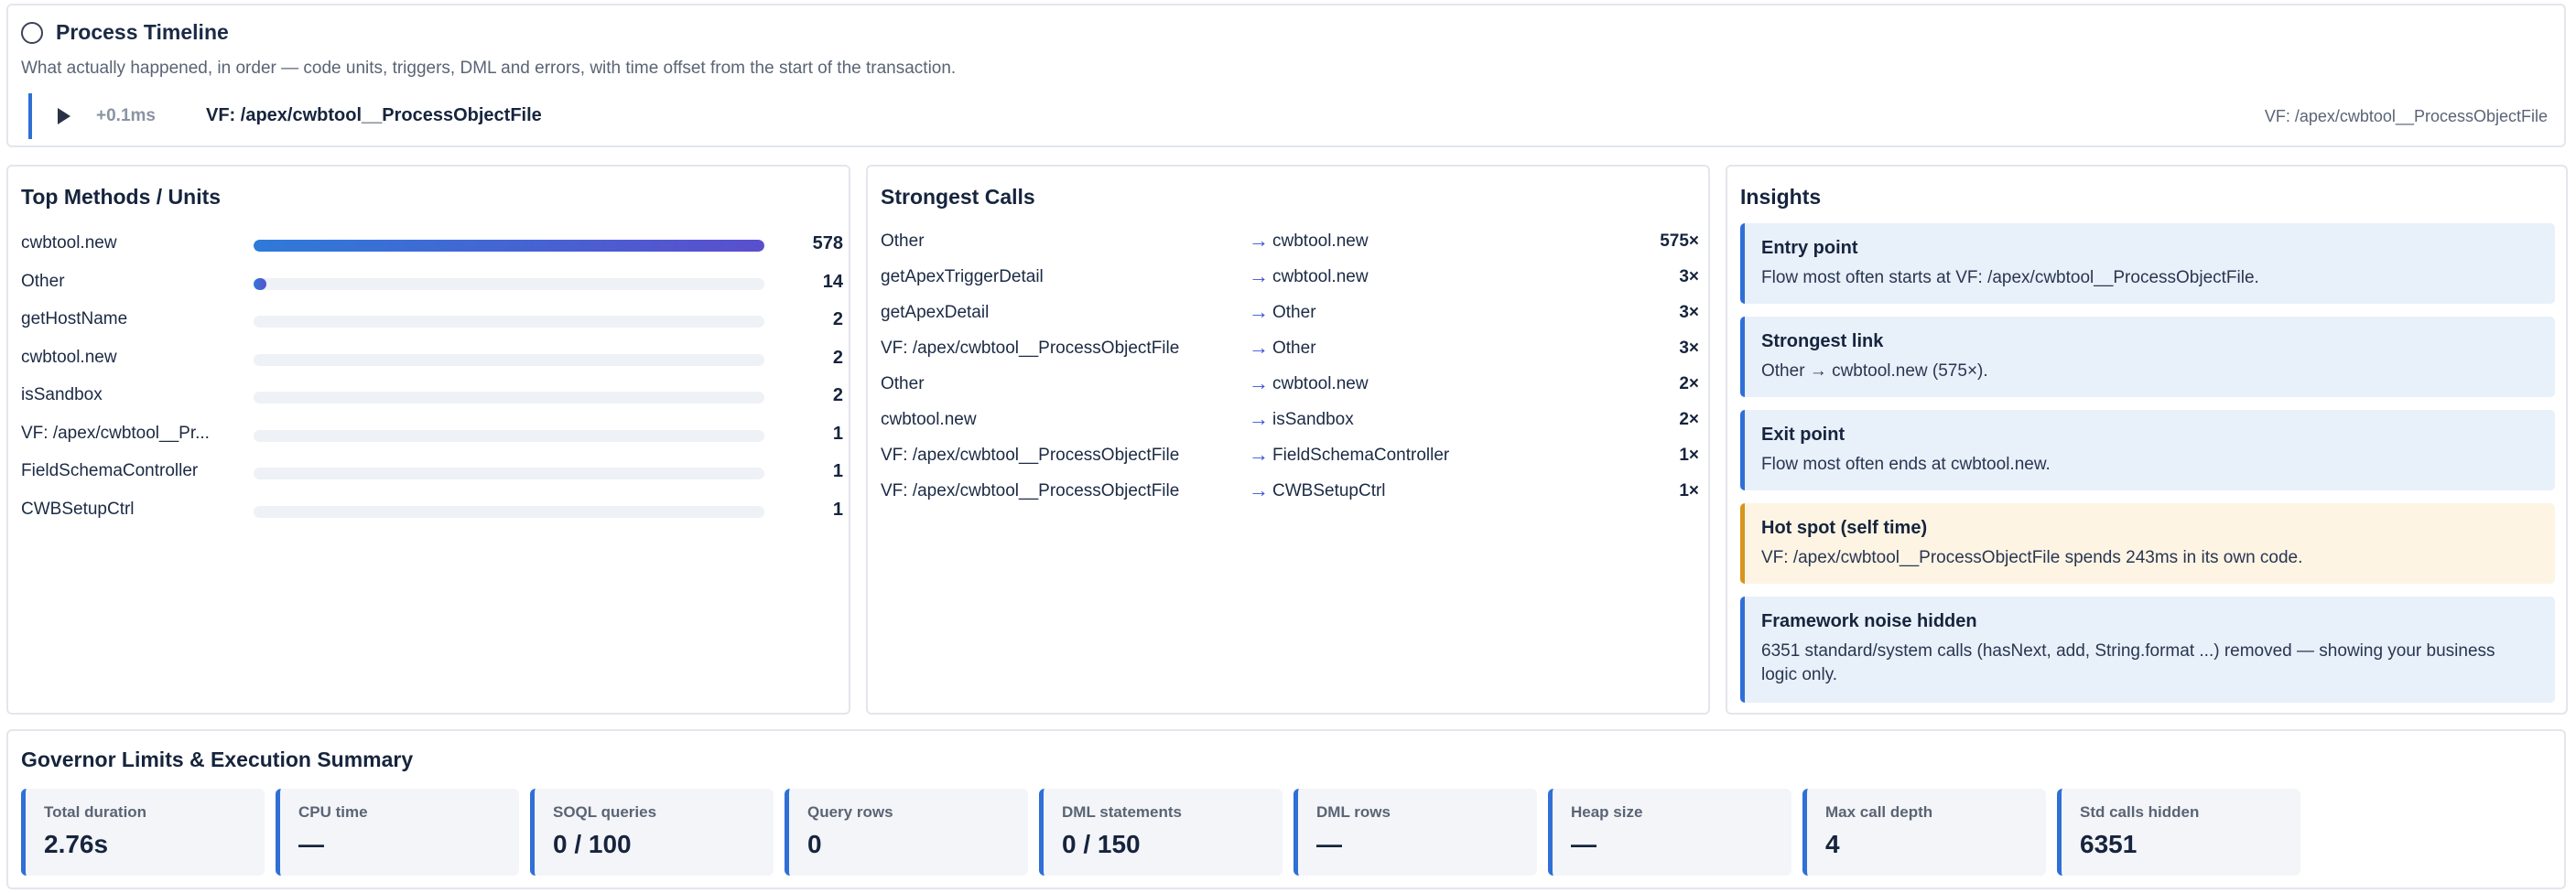 The width and height of the screenshot is (2576, 893). Describe the element at coordinates (397, 832) in the screenshot. I see `stat-card: CPU time —` at that location.